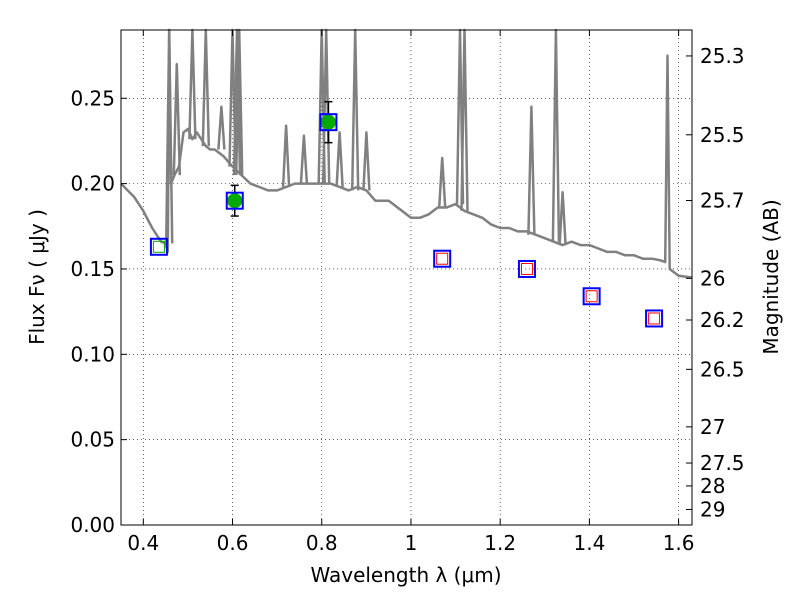  What do you see at coordinates (500, 543) in the screenshot?
I see `x-tick-label: 1.2` at bounding box center [500, 543].